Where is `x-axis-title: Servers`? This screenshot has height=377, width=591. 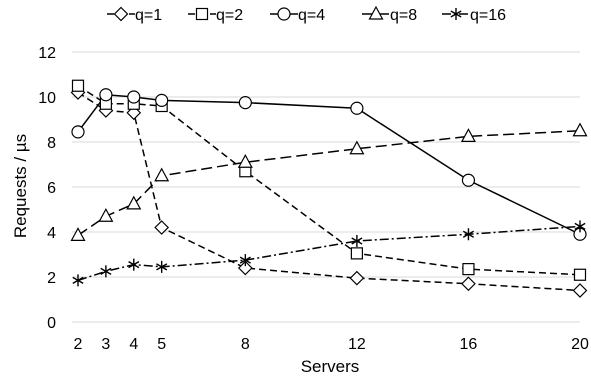
x-axis-title: Servers is located at coordinates (330, 366).